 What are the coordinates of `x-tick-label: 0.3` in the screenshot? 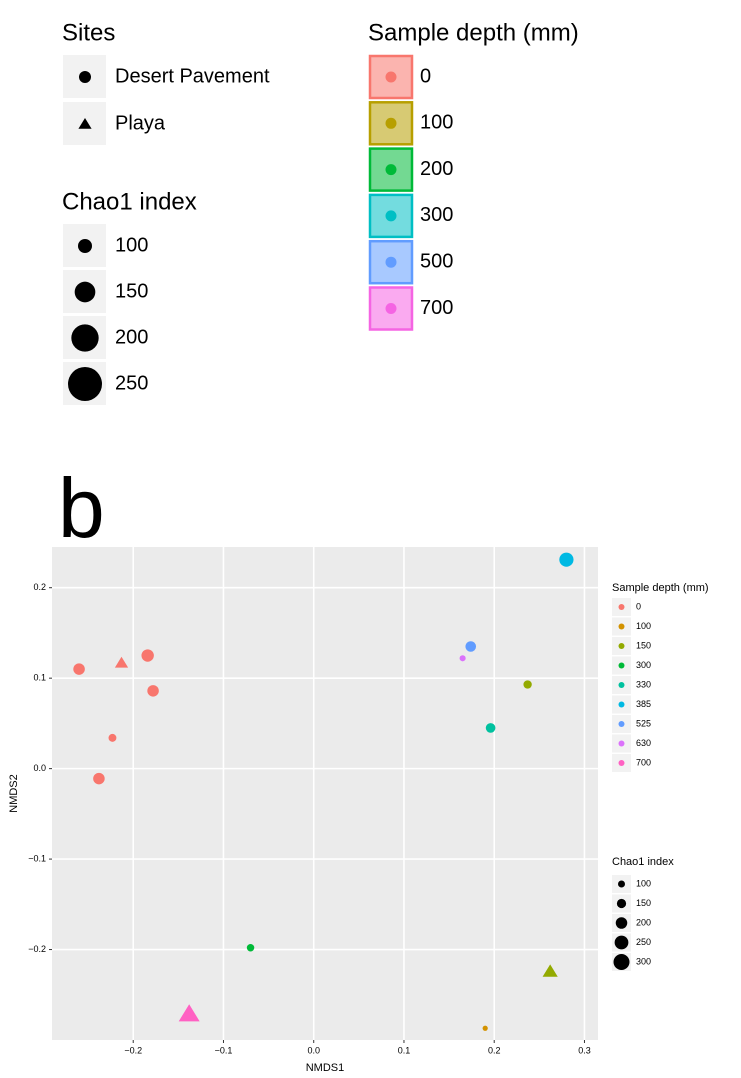 It's located at (584, 1050).